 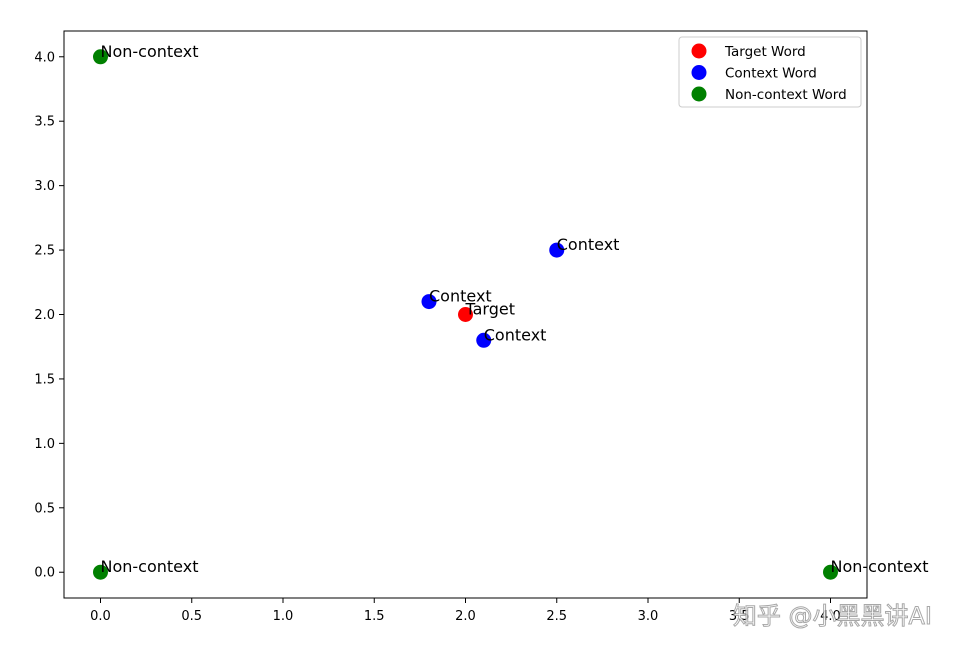 What do you see at coordinates (44, 57) in the screenshot?
I see `y-tick-label: 4.0` at bounding box center [44, 57].